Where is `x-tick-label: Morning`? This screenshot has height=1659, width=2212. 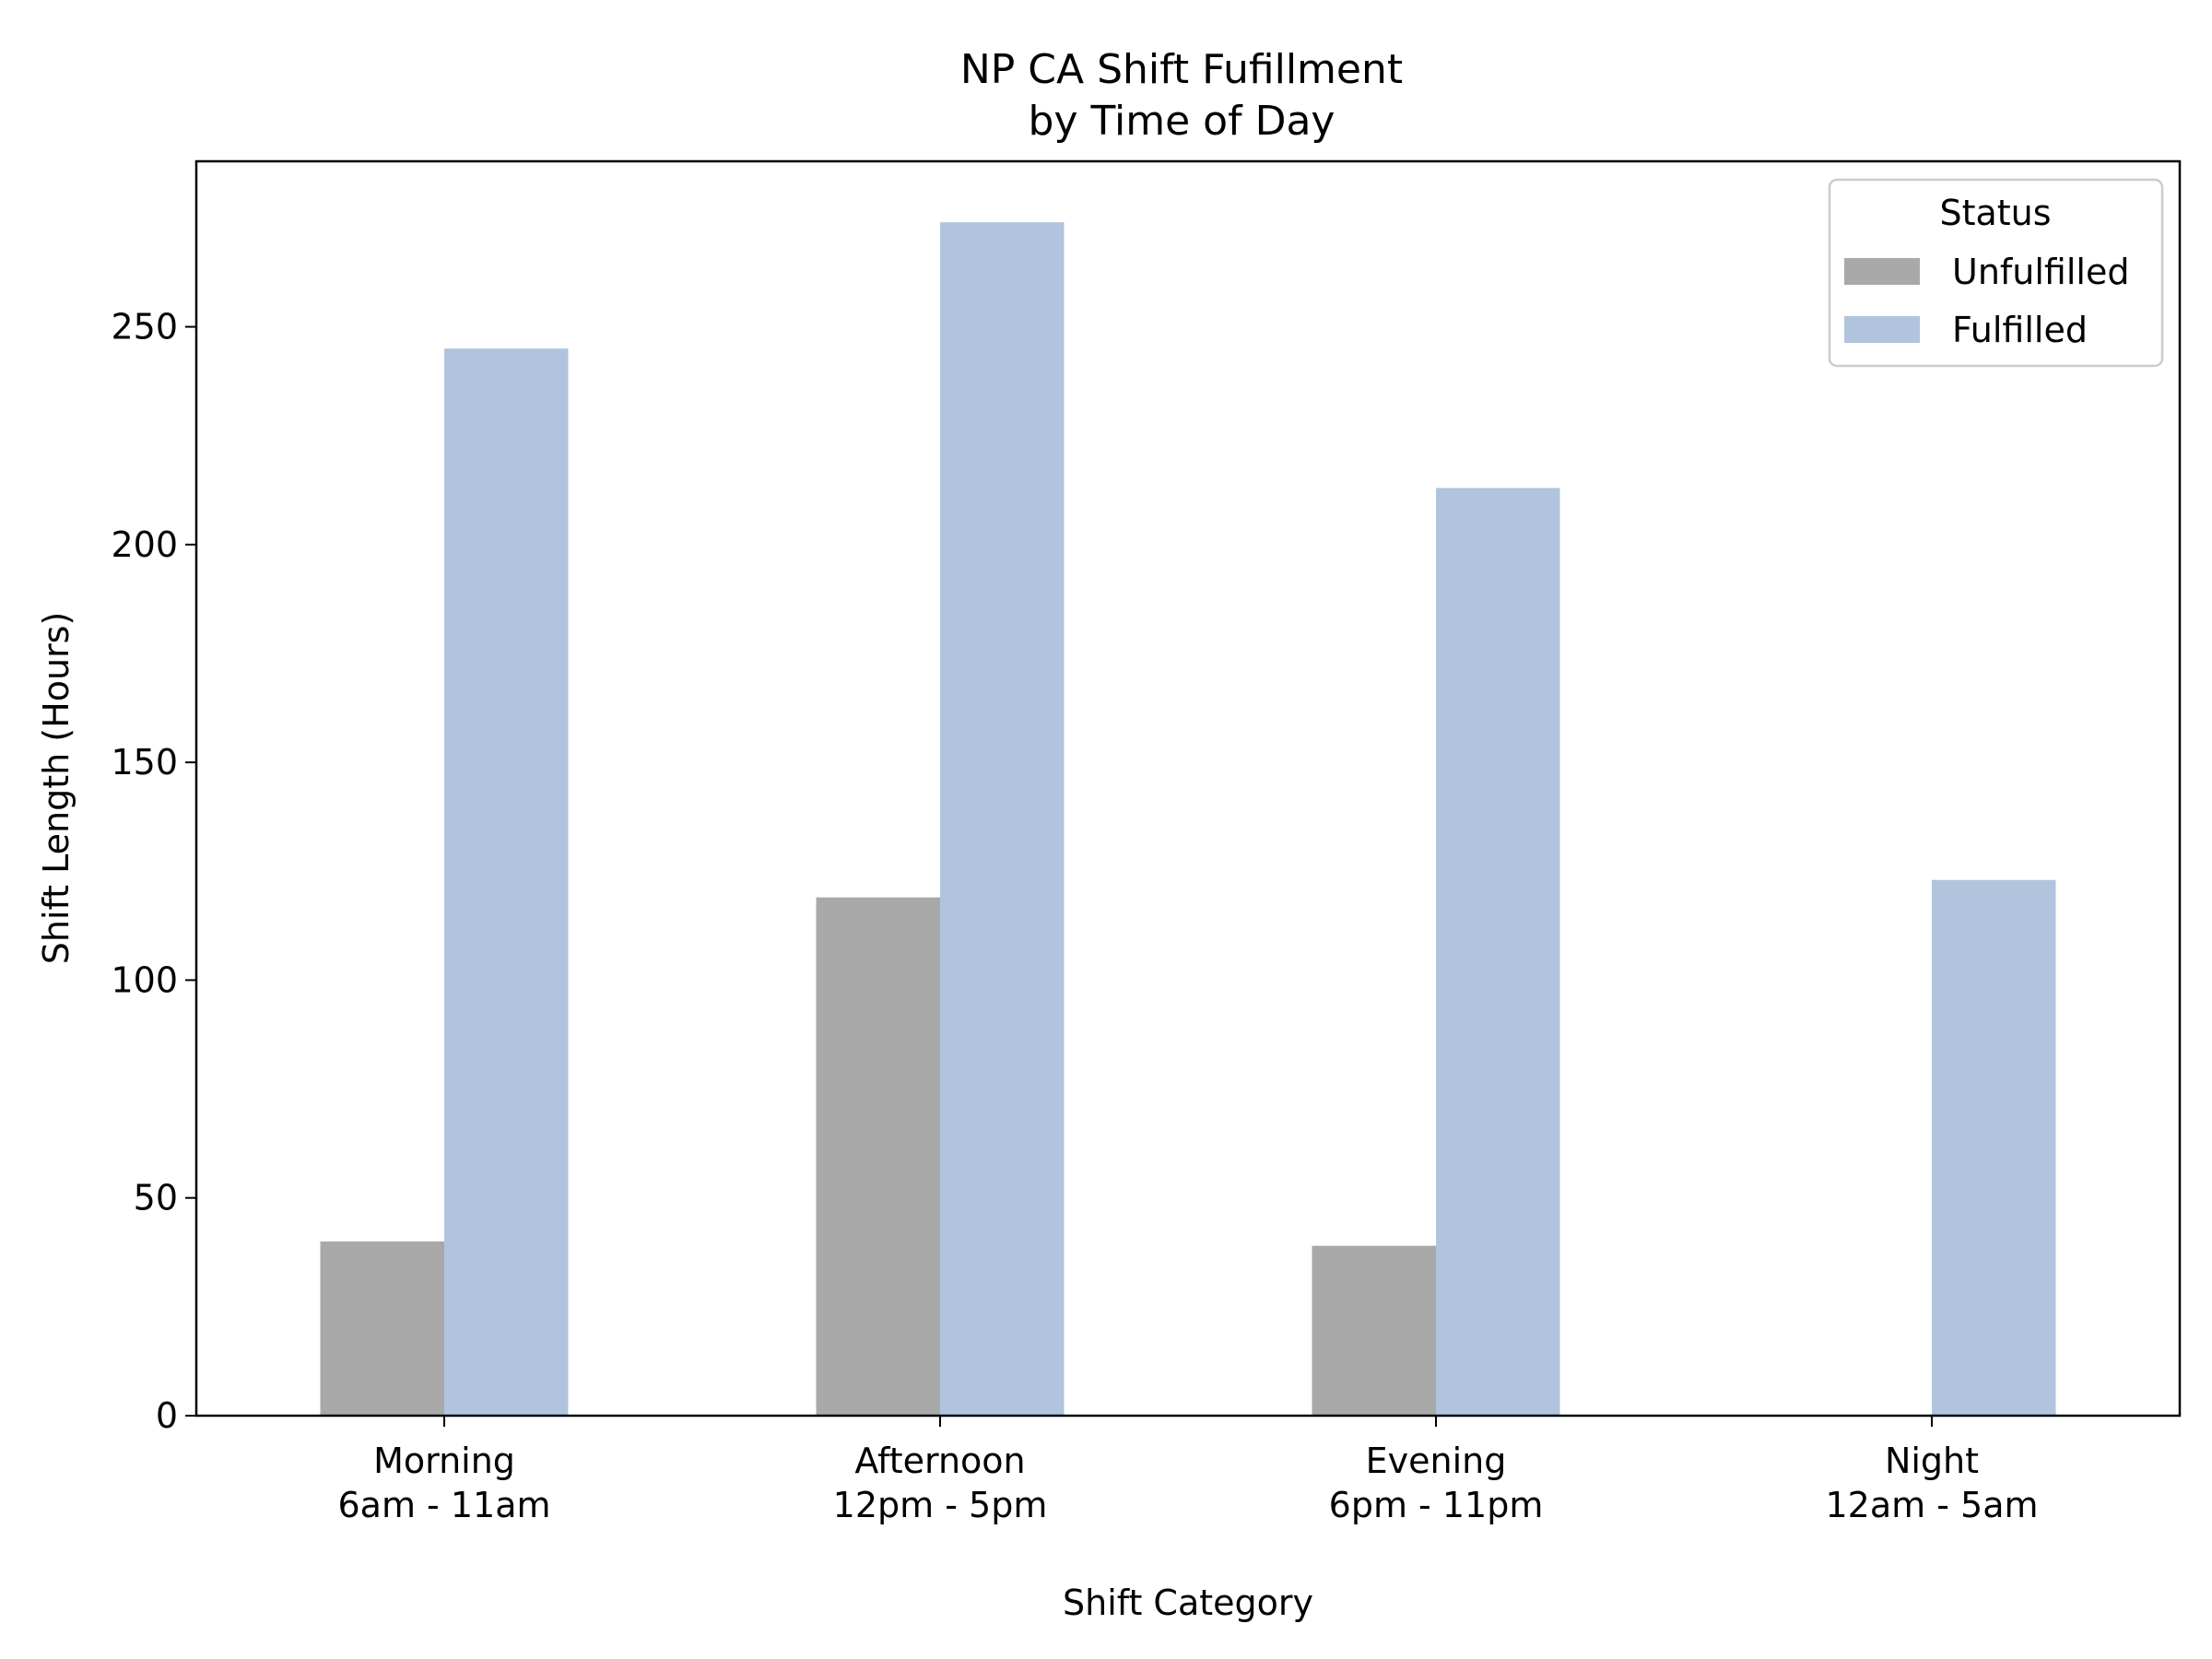
x-tick-label: Morning is located at coordinates (444, 1461).